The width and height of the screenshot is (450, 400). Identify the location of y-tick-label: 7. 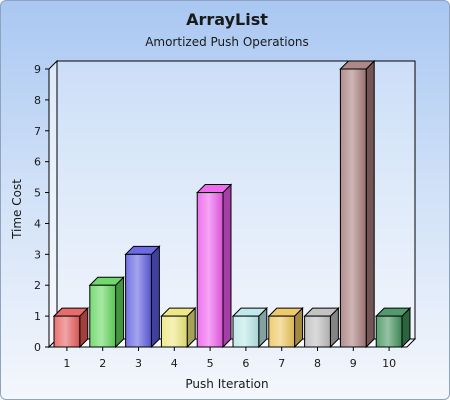
(37, 131).